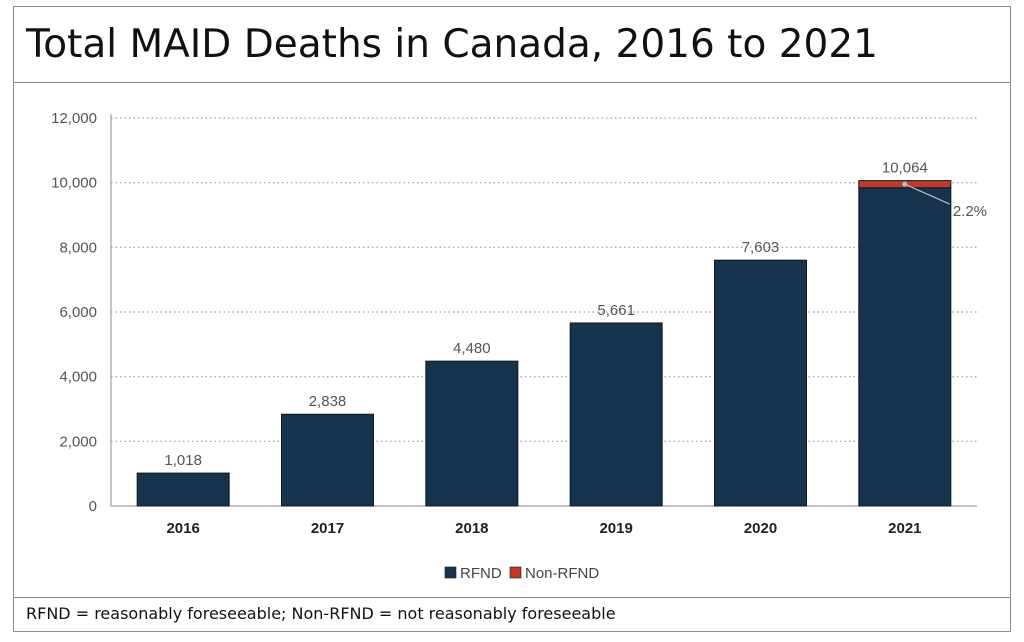 The width and height of the screenshot is (1024, 642). Describe the element at coordinates (78, 441) in the screenshot. I see `y-tick-label: 2,000` at that location.